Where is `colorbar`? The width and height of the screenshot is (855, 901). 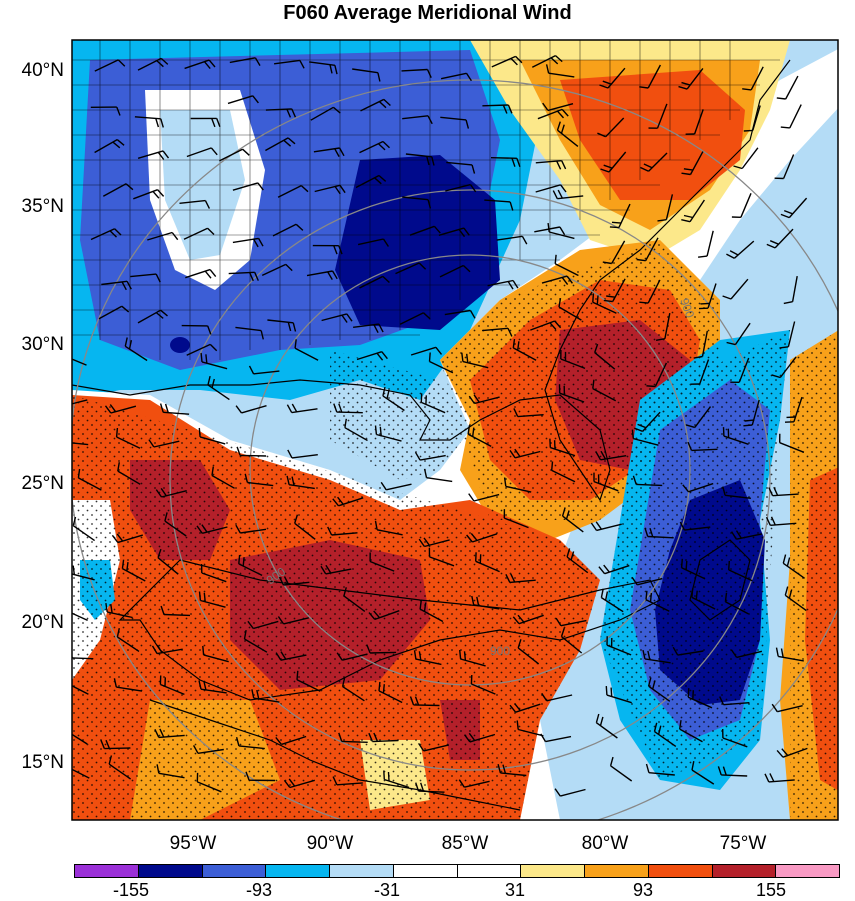 colorbar is located at coordinates (457, 871).